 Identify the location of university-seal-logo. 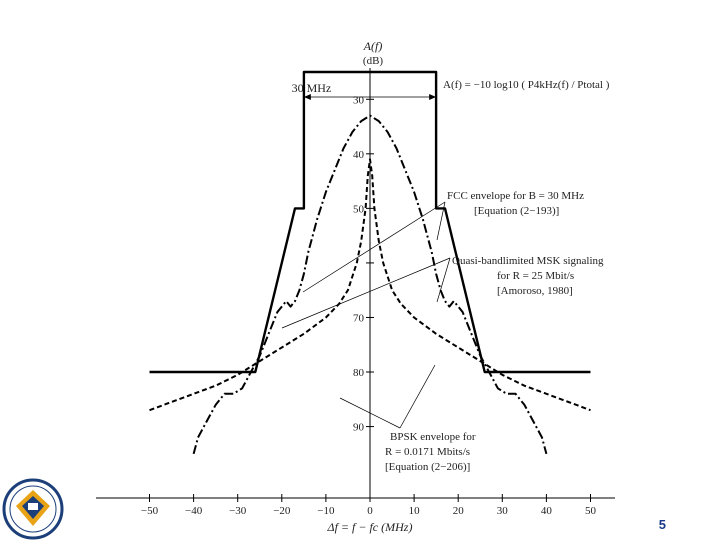
(33, 509).